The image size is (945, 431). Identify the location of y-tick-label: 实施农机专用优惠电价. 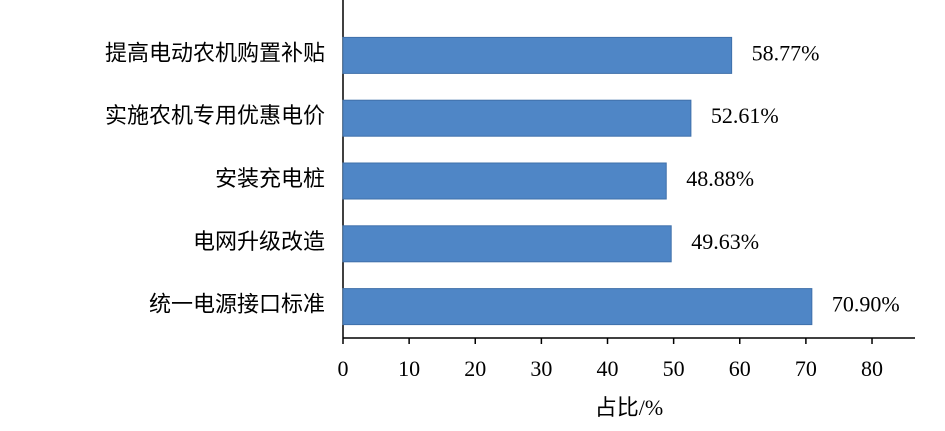
(215, 115).